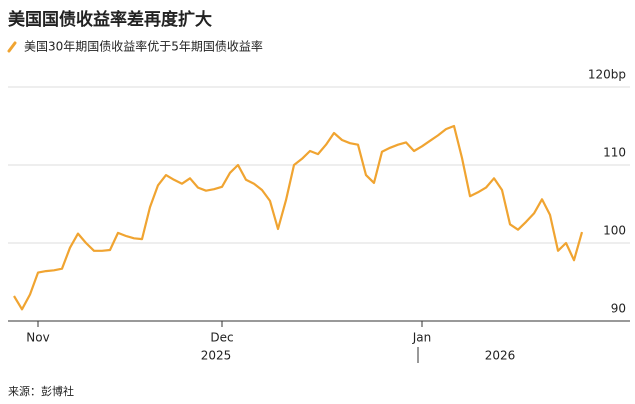 This screenshot has height=404, width=635. Describe the element at coordinates (12, 47) in the screenshot. I see `legend-swatch` at that location.